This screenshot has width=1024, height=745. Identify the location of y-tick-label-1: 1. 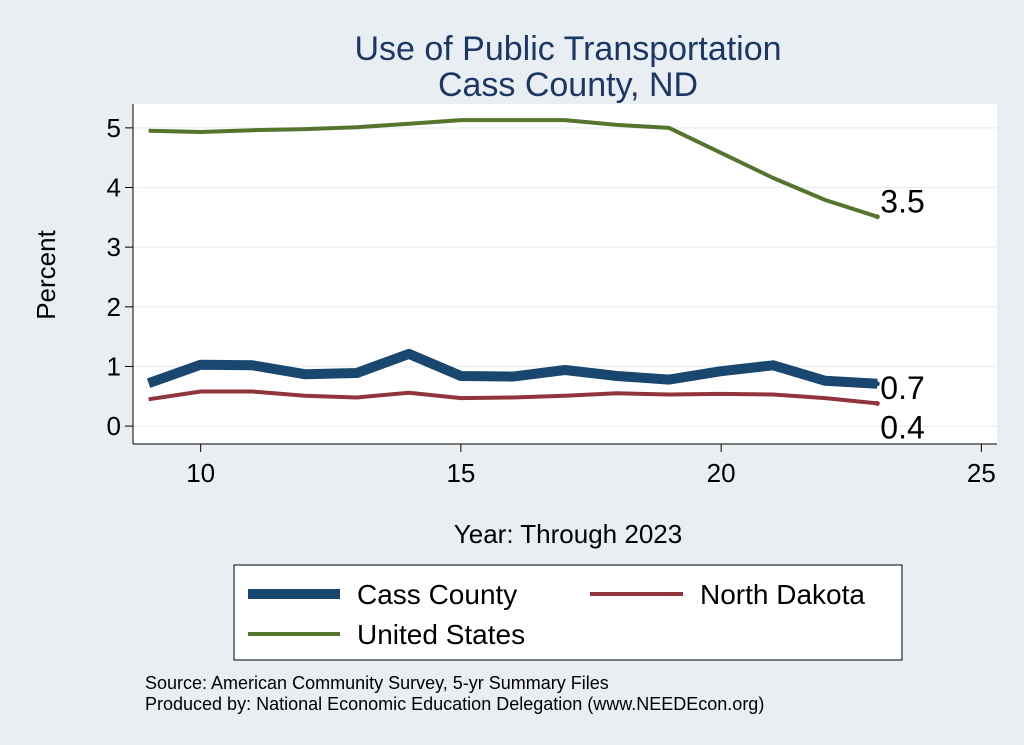
(114, 366).